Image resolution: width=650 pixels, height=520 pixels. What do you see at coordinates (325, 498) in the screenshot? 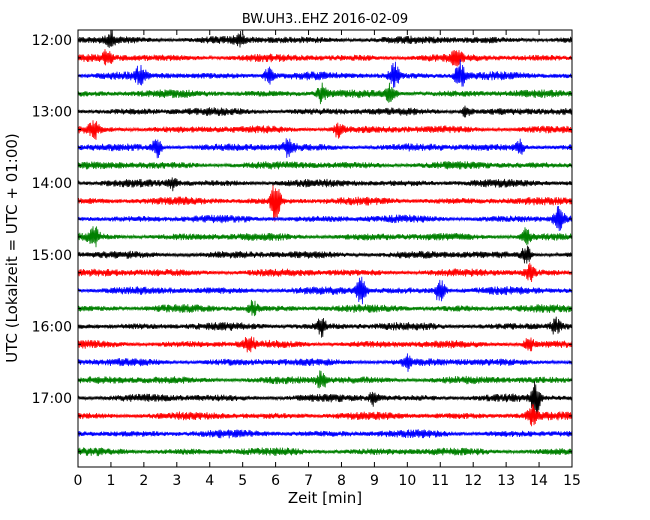
I see `x-axis-label: Zeit [min]` at bounding box center [325, 498].